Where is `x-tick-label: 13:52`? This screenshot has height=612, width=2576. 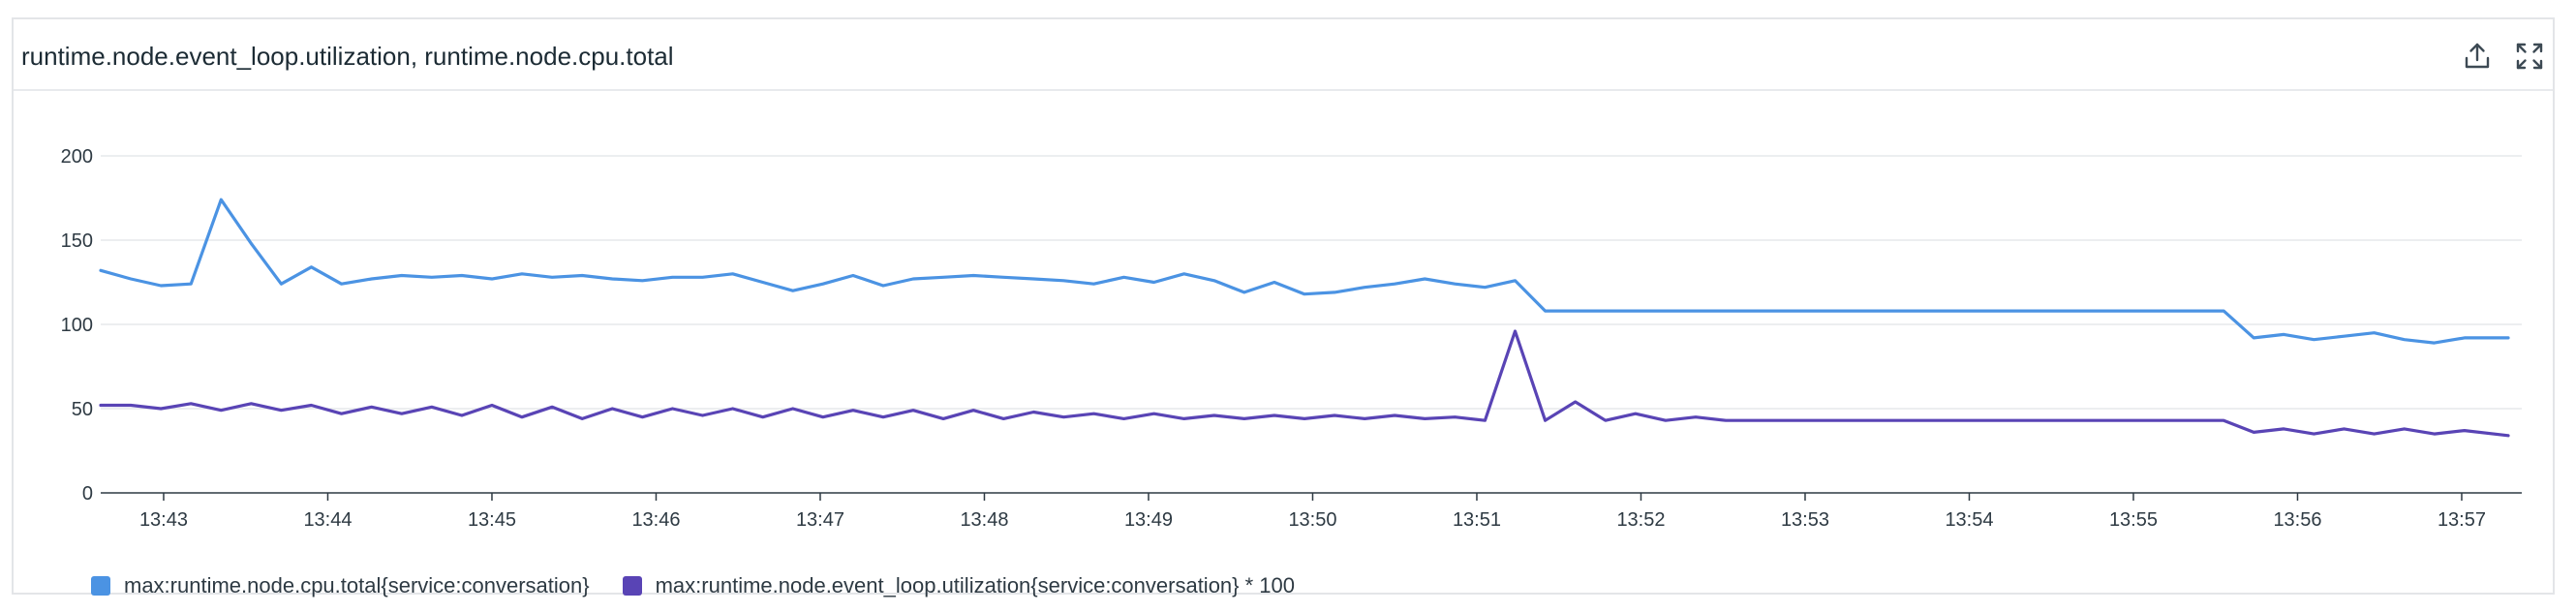
x-tick-label: 13:52 is located at coordinates (1640, 520).